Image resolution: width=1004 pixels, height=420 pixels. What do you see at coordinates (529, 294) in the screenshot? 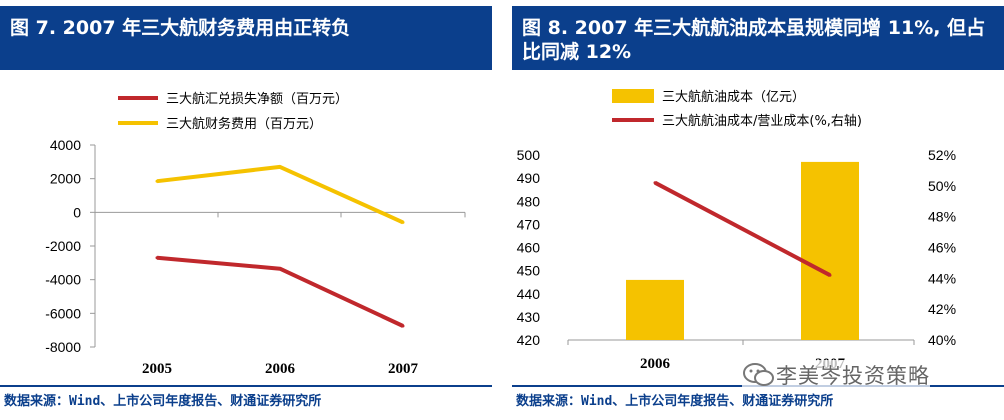
I see `y-left-tick-label: 440` at bounding box center [529, 294].